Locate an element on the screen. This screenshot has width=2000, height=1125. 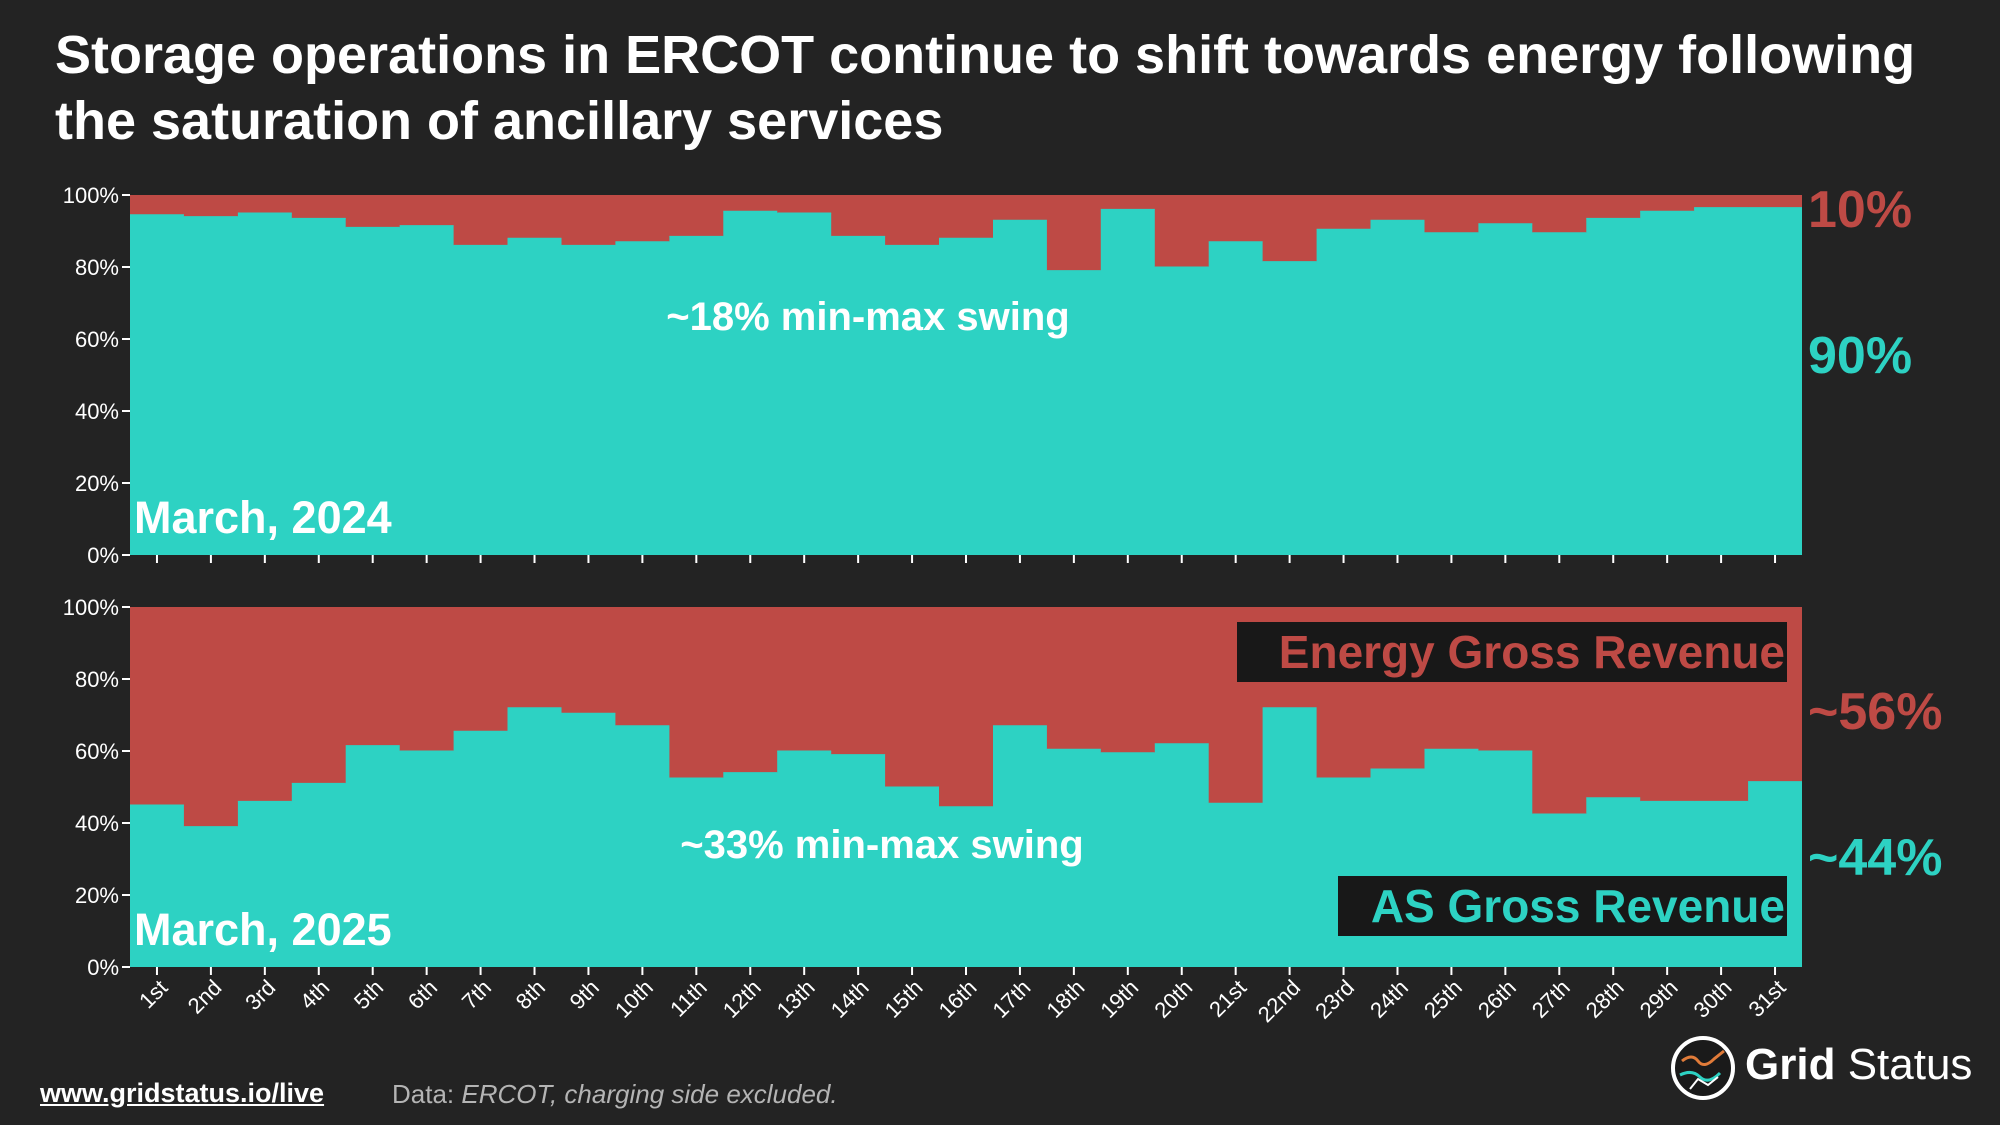
x-tick-label: 5th is located at coordinates (368, 994).